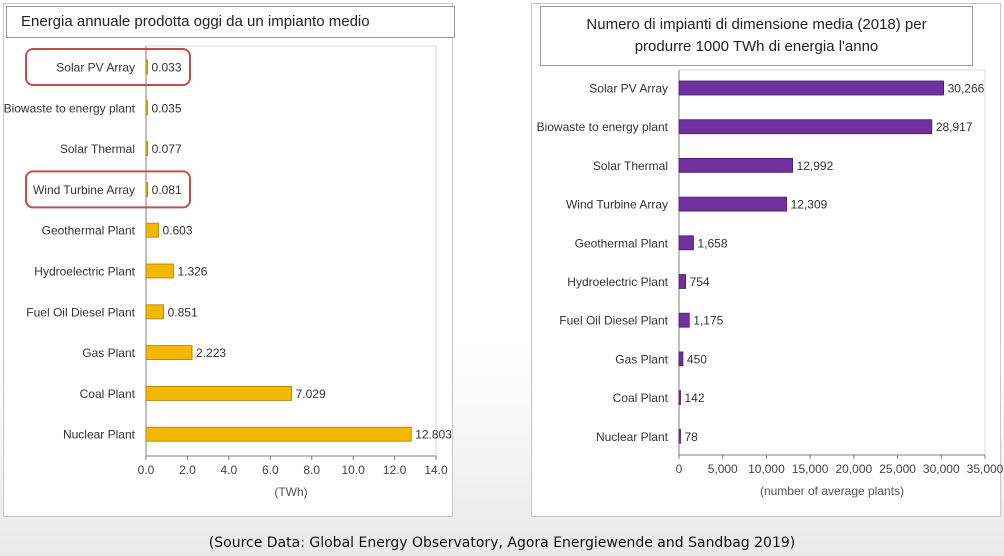  I want to click on left-category-label: Solar Thermal, so click(97, 149).